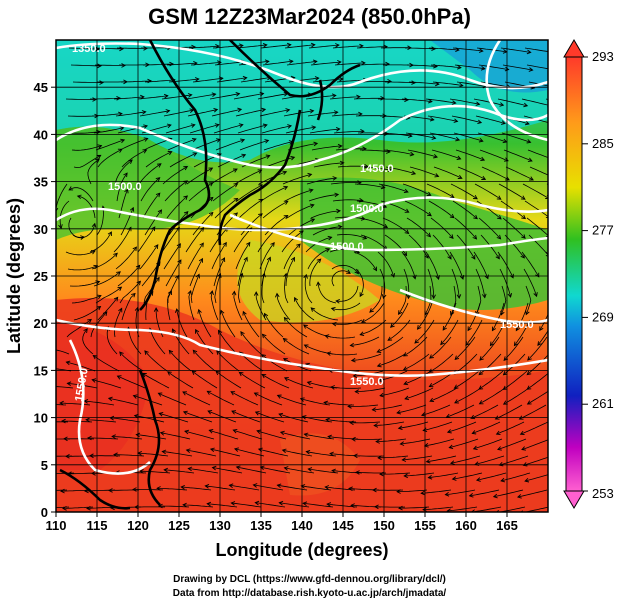 The height and width of the screenshot is (605, 619). What do you see at coordinates (507, 525) in the screenshot?
I see `x-tick-label: 165` at bounding box center [507, 525].